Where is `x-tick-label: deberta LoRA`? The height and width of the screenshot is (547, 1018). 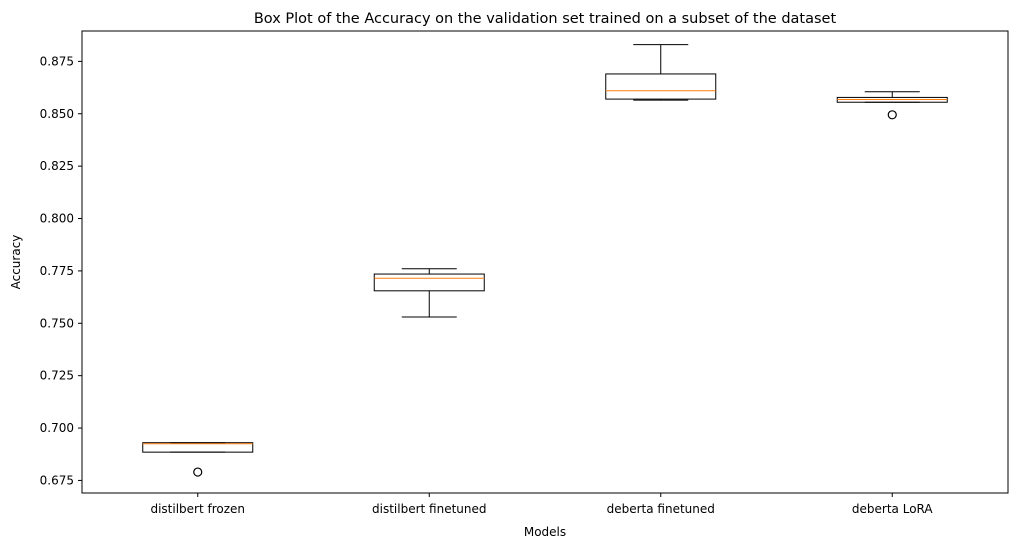
x-tick-label: deberta LoRA is located at coordinates (892, 509).